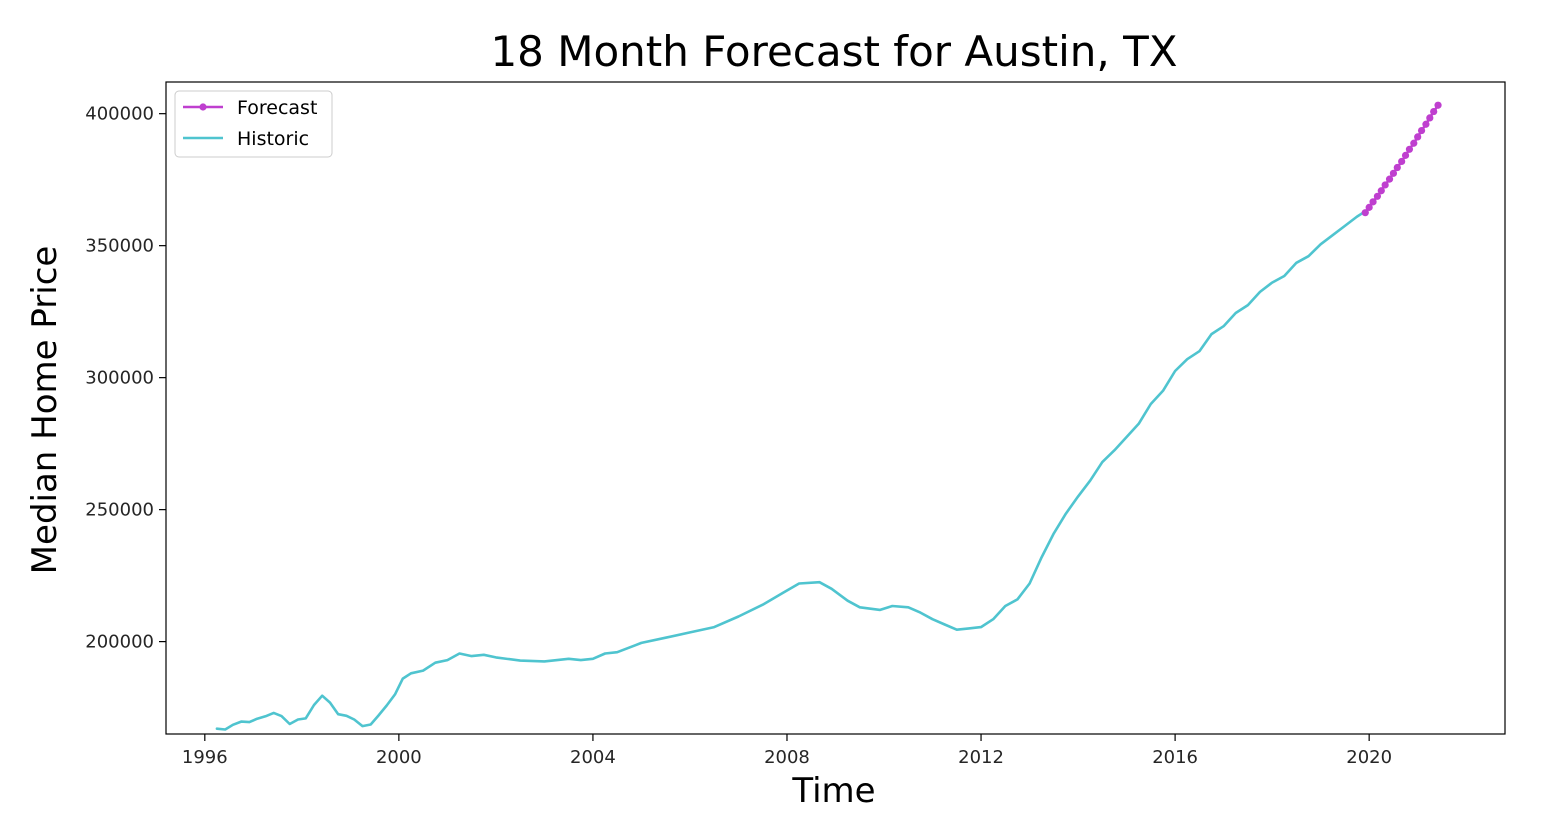 Image resolution: width=1548 pixels, height=832 pixels. What do you see at coordinates (119, 114) in the screenshot?
I see `y-tick-label: 400000` at bounding box center [119, 114].